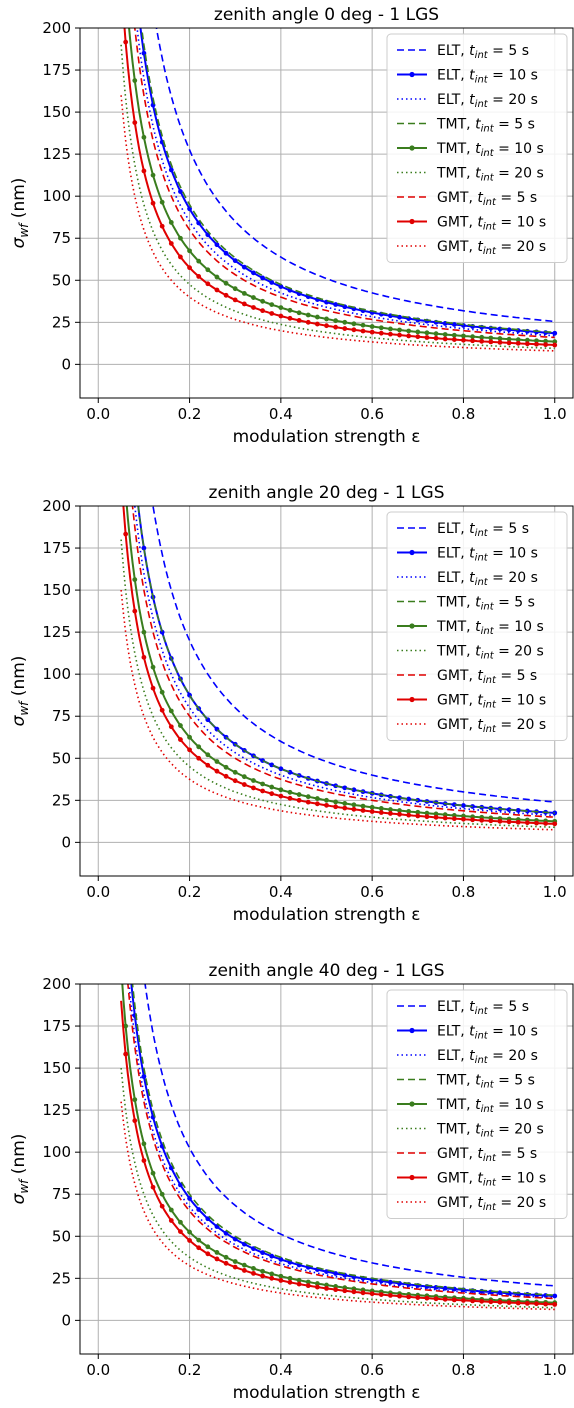 The width and height of the screenshot is (574, 1408). Describe the element at coordinates (190, 892) in the screenshot. I see `x-tick-label: 0.2` at that location.